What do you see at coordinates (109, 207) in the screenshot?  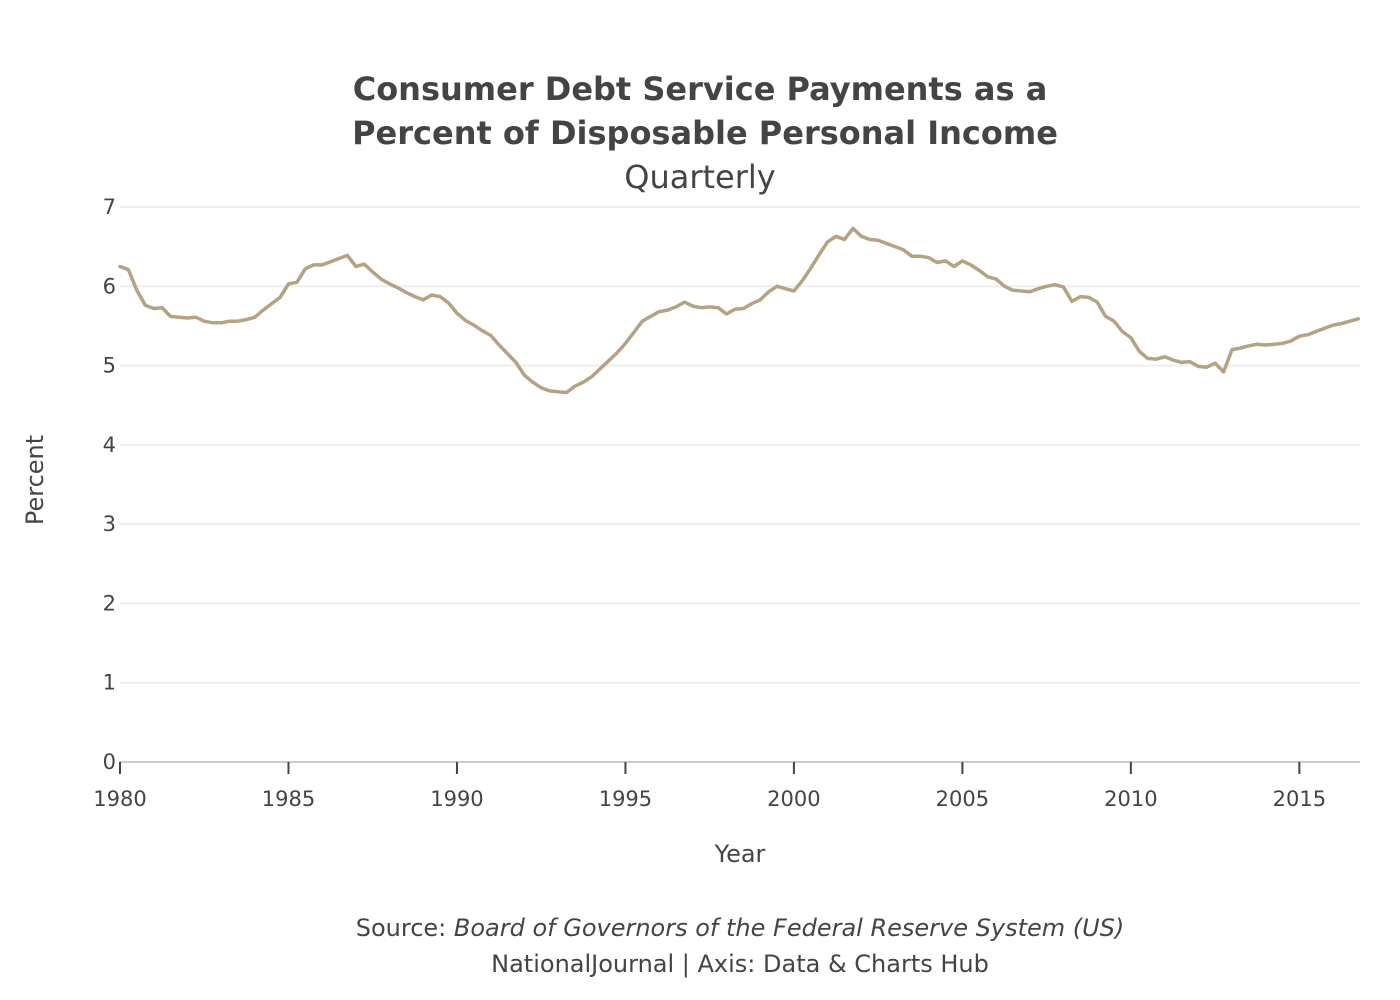 I see `y-tick-label: 7` at bounding box center [109, 207].